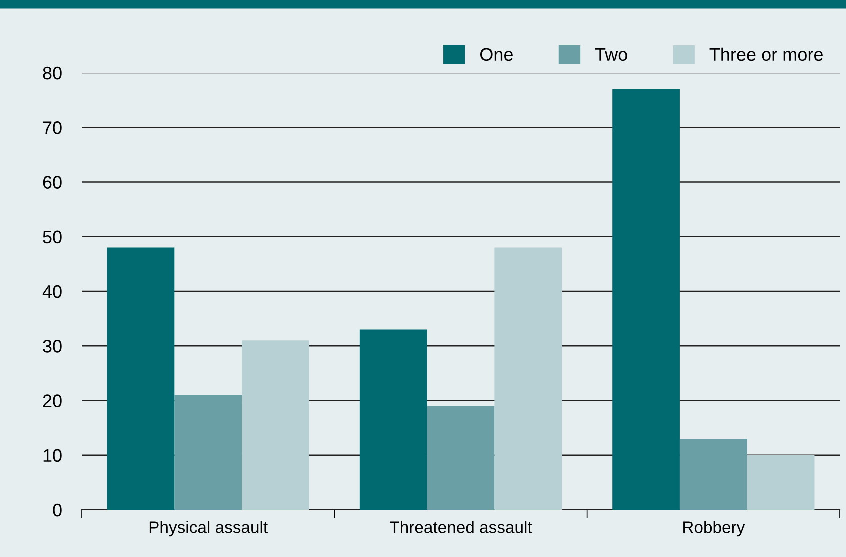 Image resolution: width=846 pixels, height=557 pixels. Describe the element at coordinates (766, 55) in the screenshot. I see `legend-label: Three or more` at that location.